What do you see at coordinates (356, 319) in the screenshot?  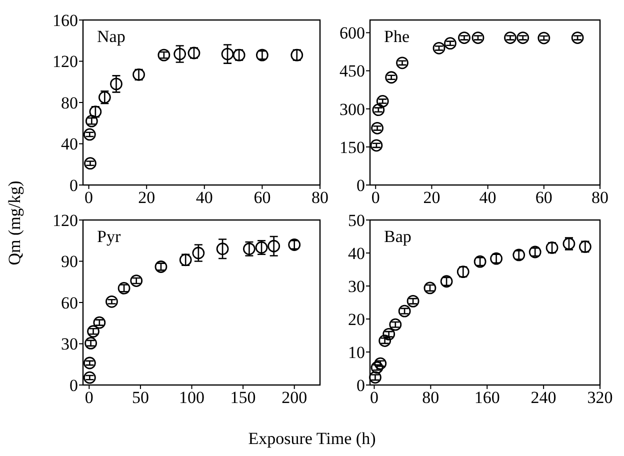 I see `y-tick-label: 20` at bounding box center [356, 319].